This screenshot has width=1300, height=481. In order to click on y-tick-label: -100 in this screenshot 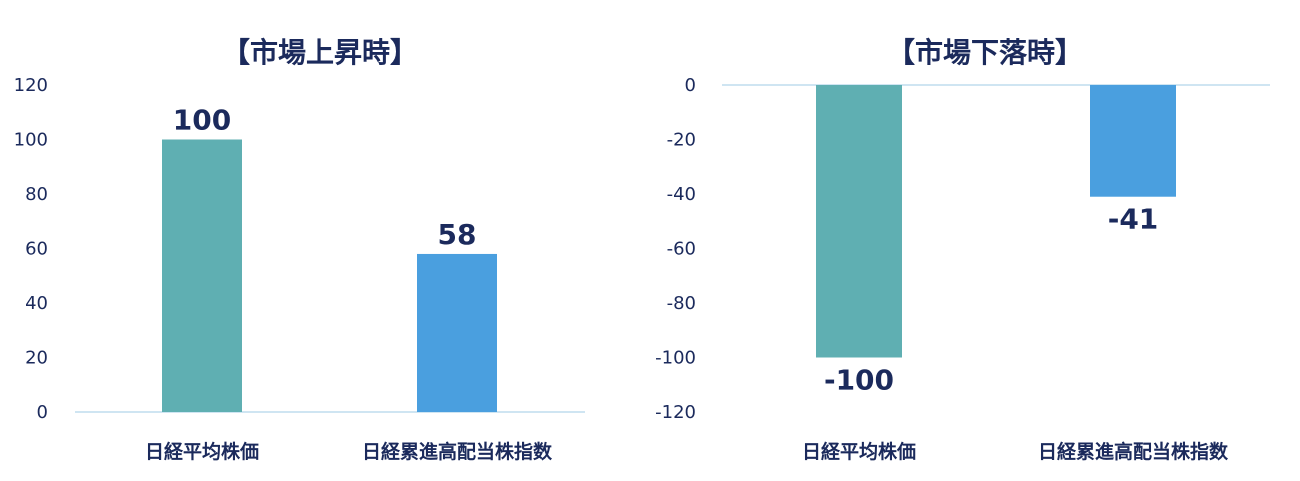, I will do `click(675, 358)`.